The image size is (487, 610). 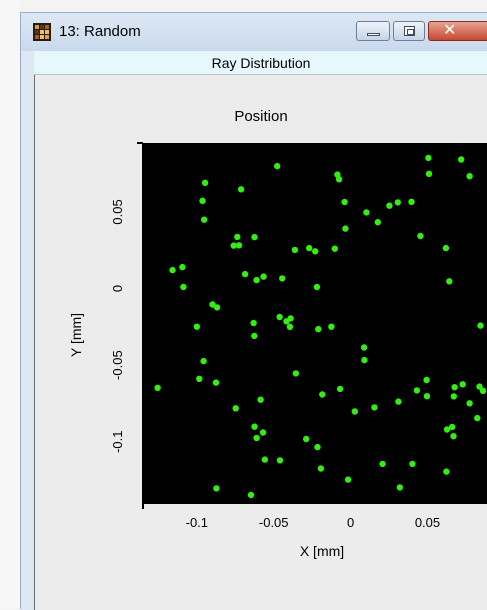 I want to click on y-tick-label: -0.1, so click(x=117, y=442).